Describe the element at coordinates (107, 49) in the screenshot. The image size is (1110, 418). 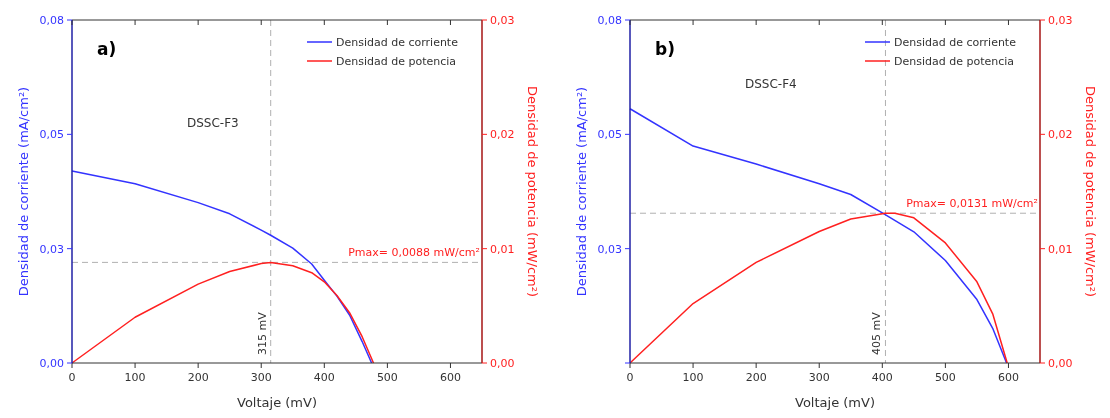
I see `annotation: a)` at that location.